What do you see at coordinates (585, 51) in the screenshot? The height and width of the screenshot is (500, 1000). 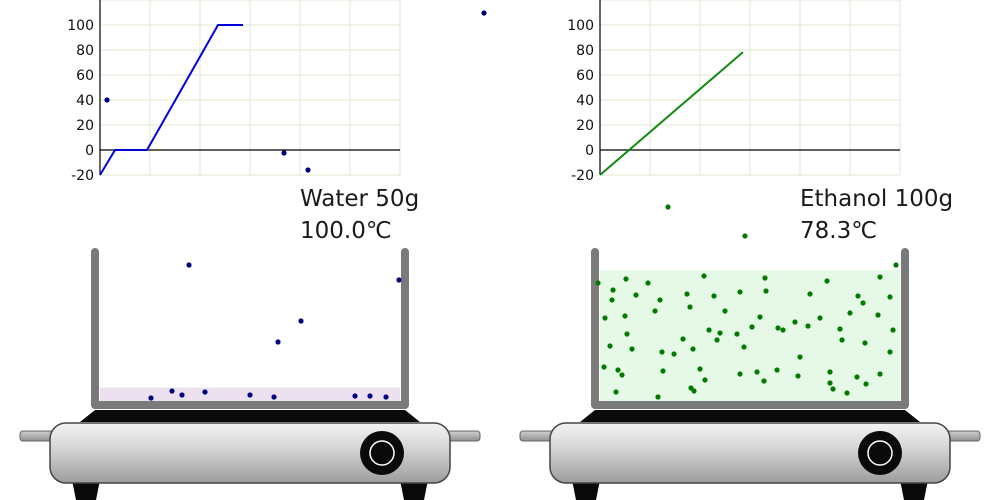 I see `y-tick-label: 80` at bounding box center [585, 51].